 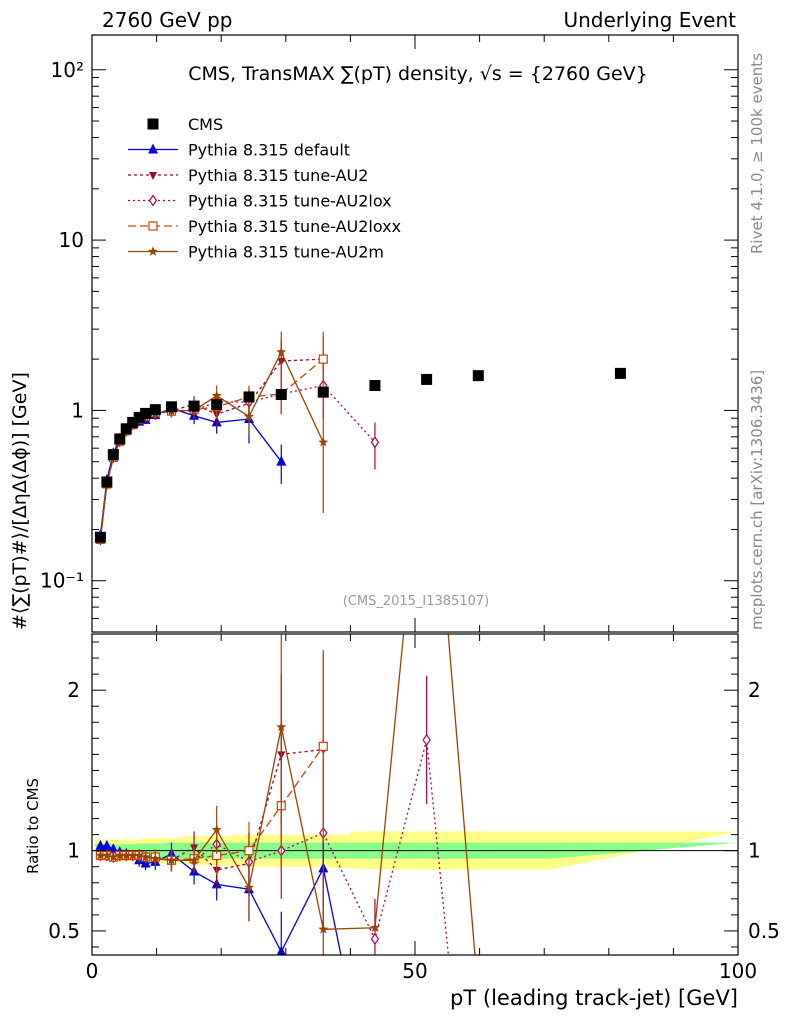 What do you see at coordinates (77, 410) in the screenshot?
I see `y-tick-label: 1` at bounding box center [77, 410].